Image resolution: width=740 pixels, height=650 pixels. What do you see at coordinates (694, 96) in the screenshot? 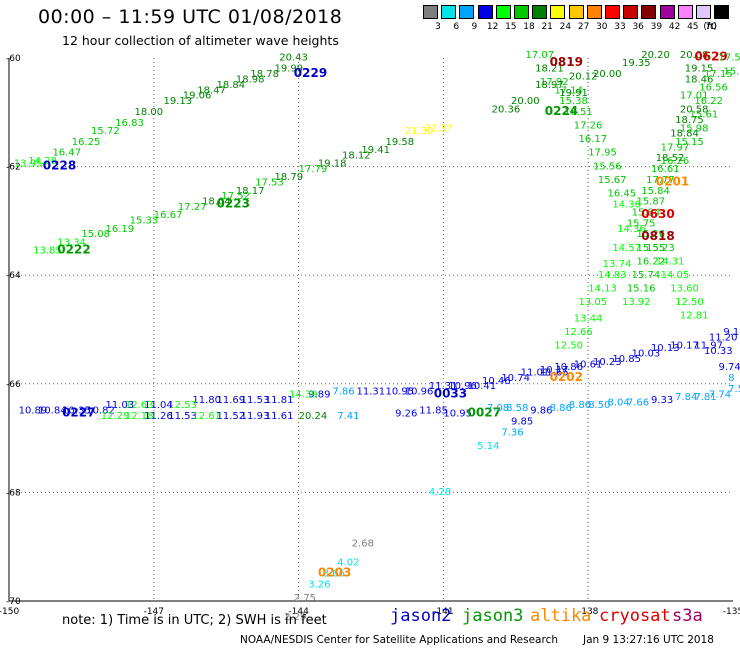
I see `wave-height-label: 17.01` at bounding box center [694, 96].